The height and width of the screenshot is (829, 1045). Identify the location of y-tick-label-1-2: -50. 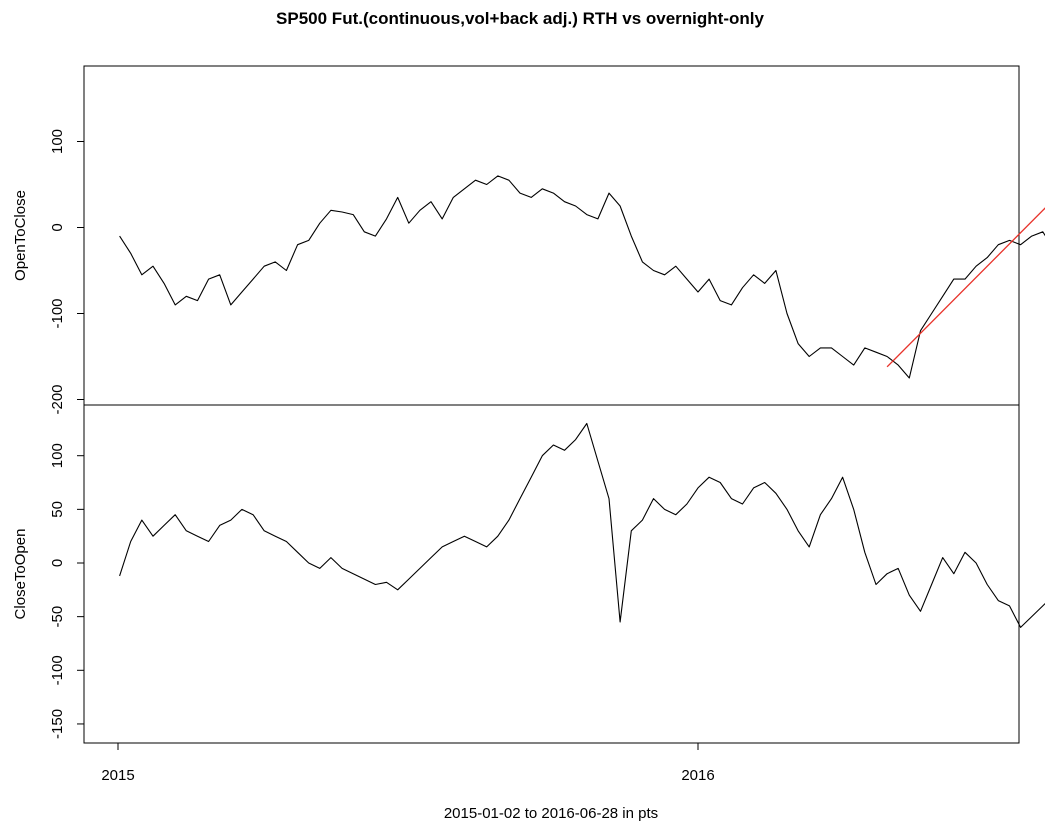
(57, 617).